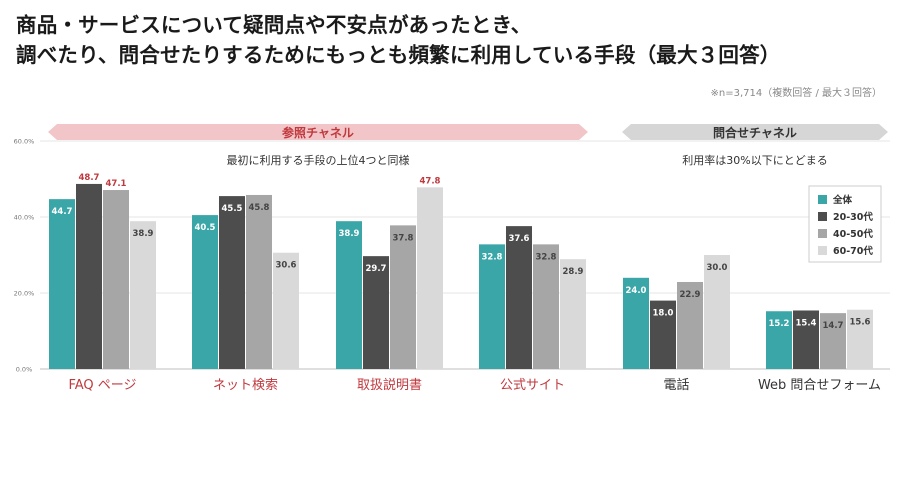 The image size is (900, 500). I want to click on data-label: 37.6, so click(519, 239).